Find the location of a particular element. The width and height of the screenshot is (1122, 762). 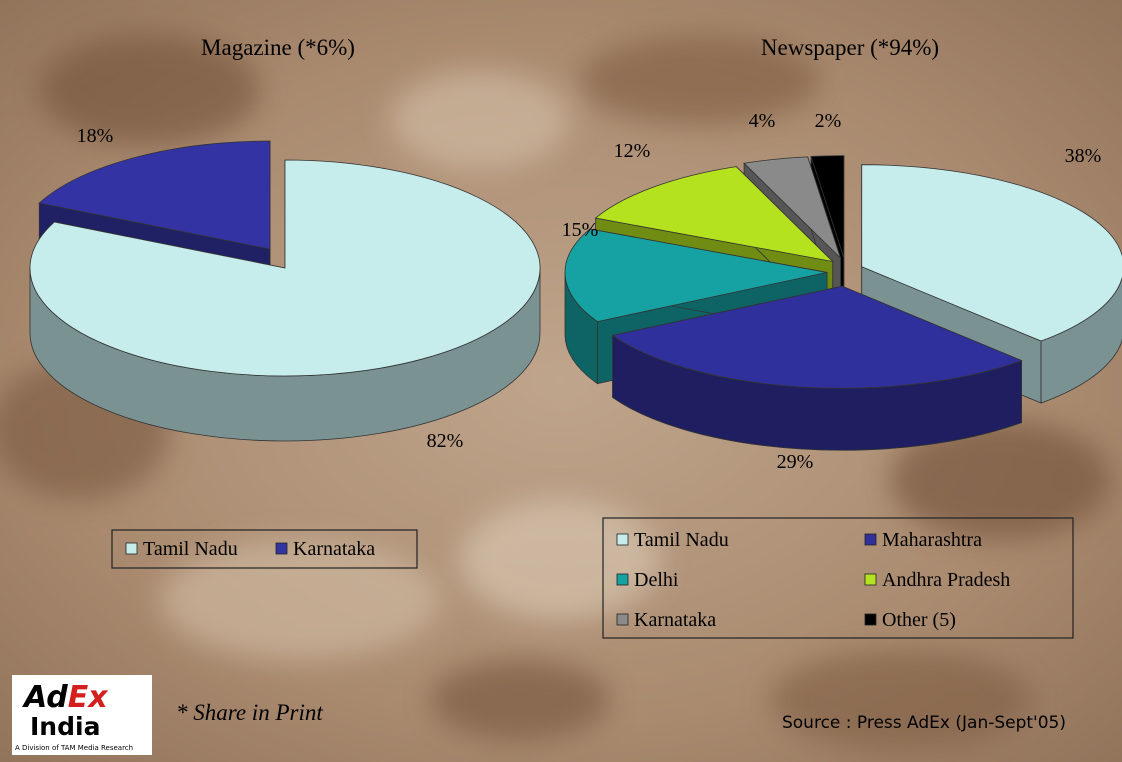

logo-tagline: A Division of TAM Media Research is located at coordinates (74, 748).